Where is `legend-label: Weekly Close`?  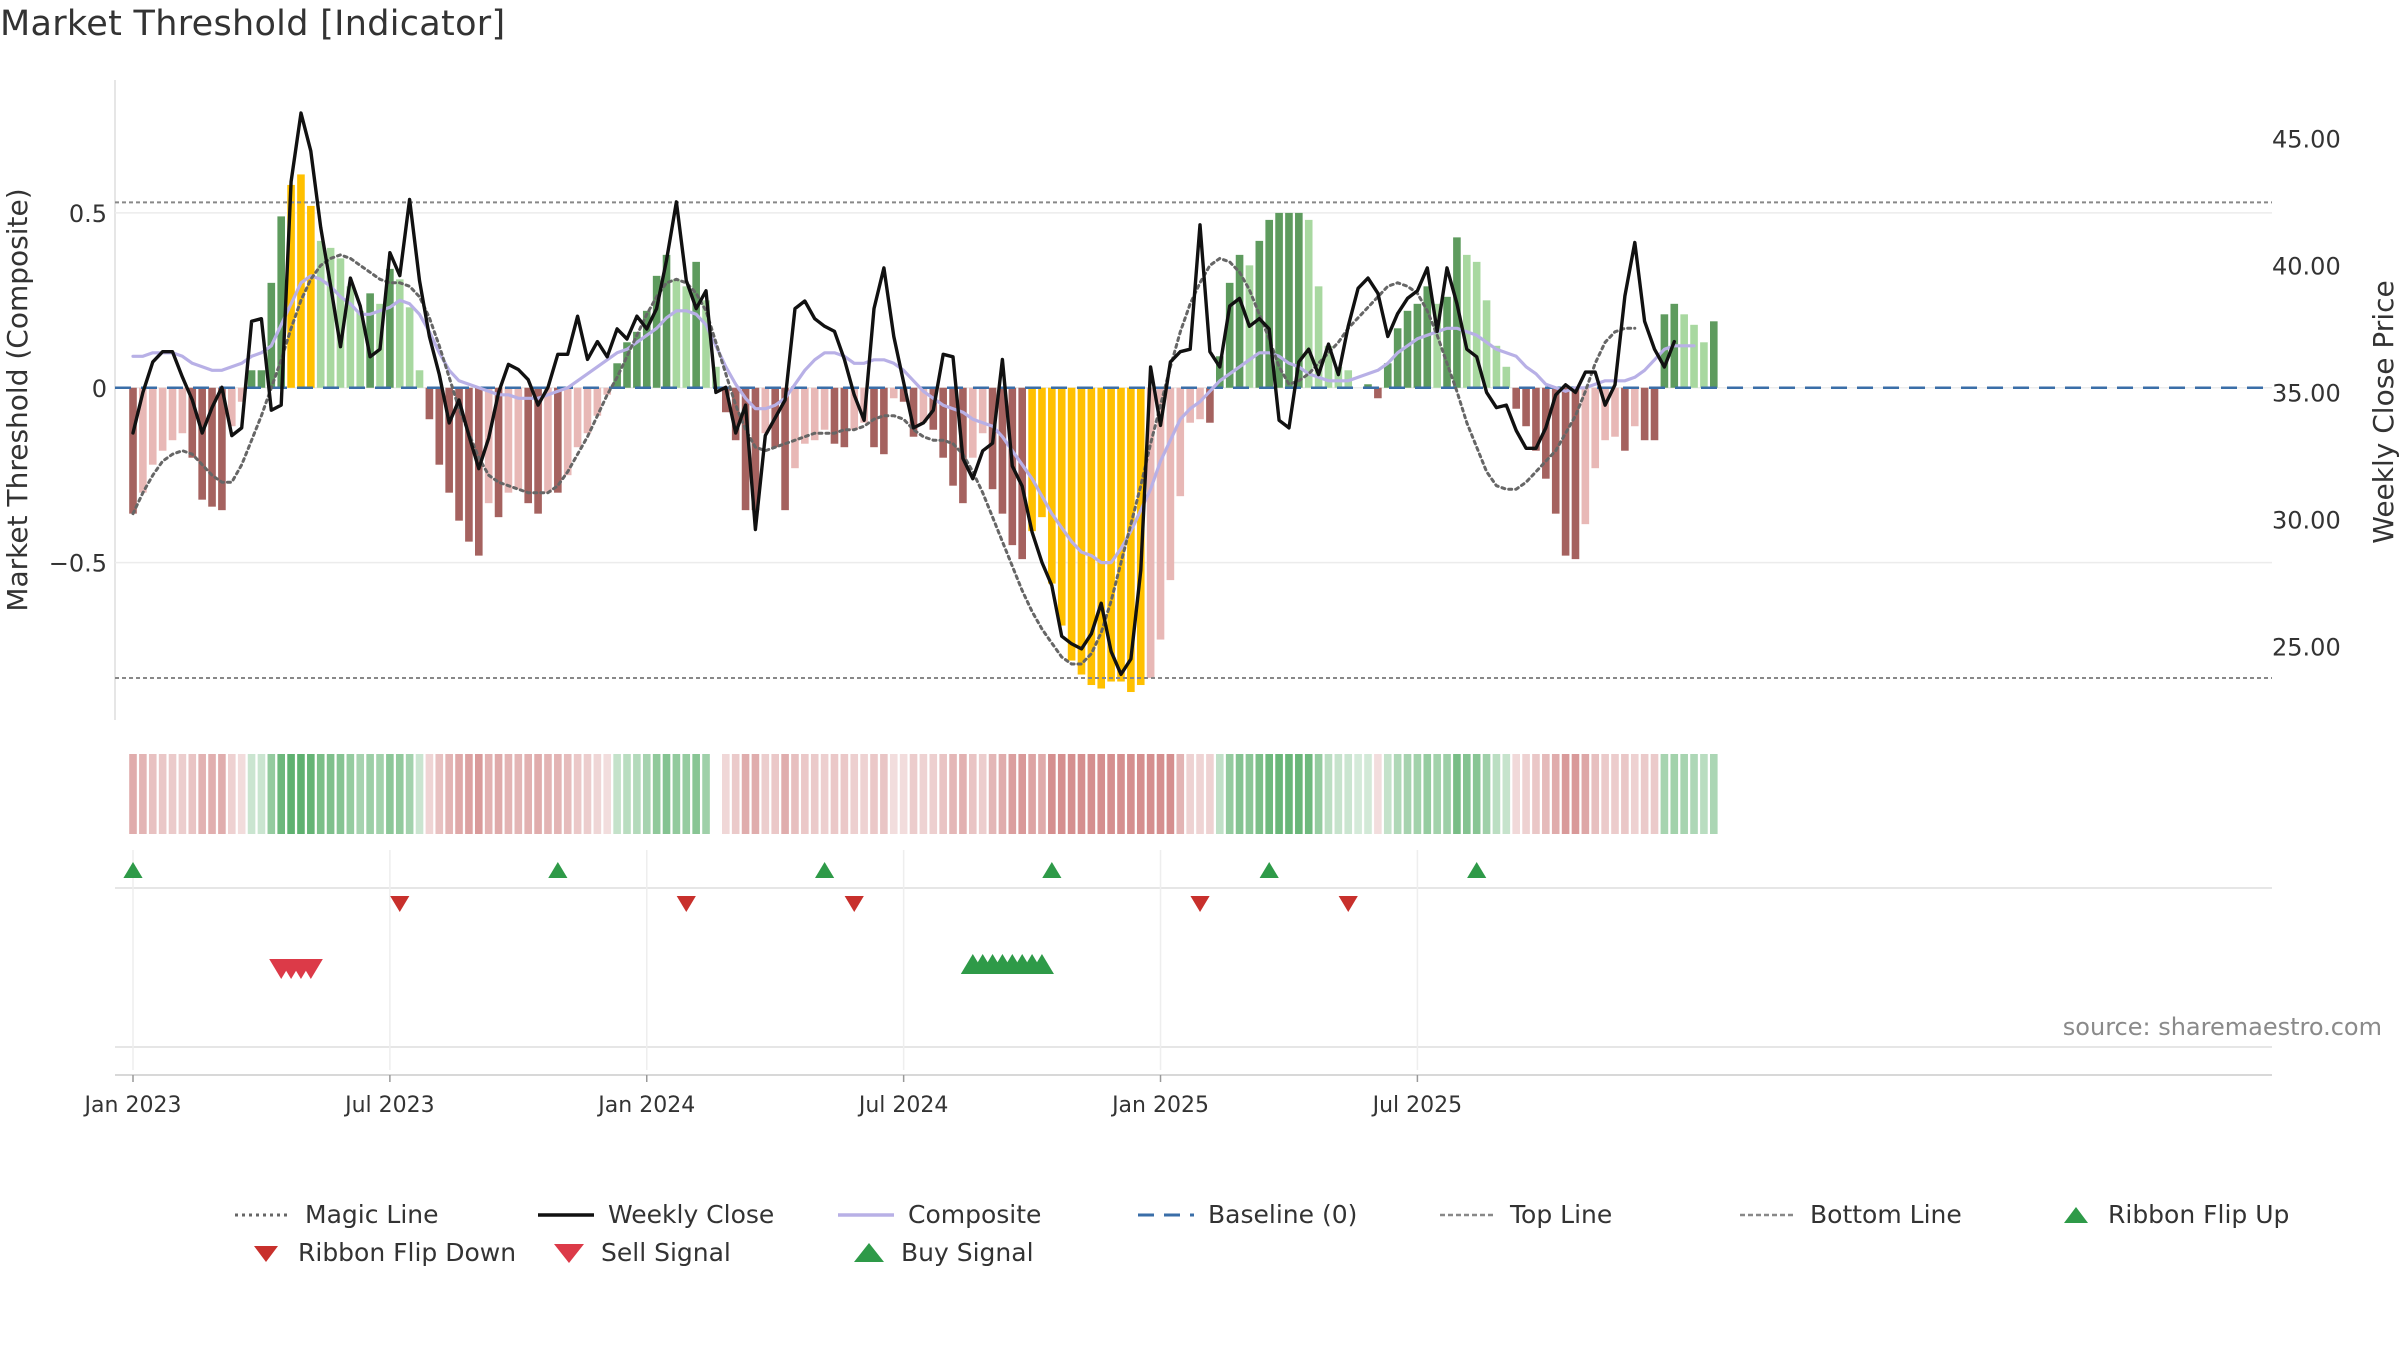 legend-label: Weekly Close is located at coordinates (691, 1214).